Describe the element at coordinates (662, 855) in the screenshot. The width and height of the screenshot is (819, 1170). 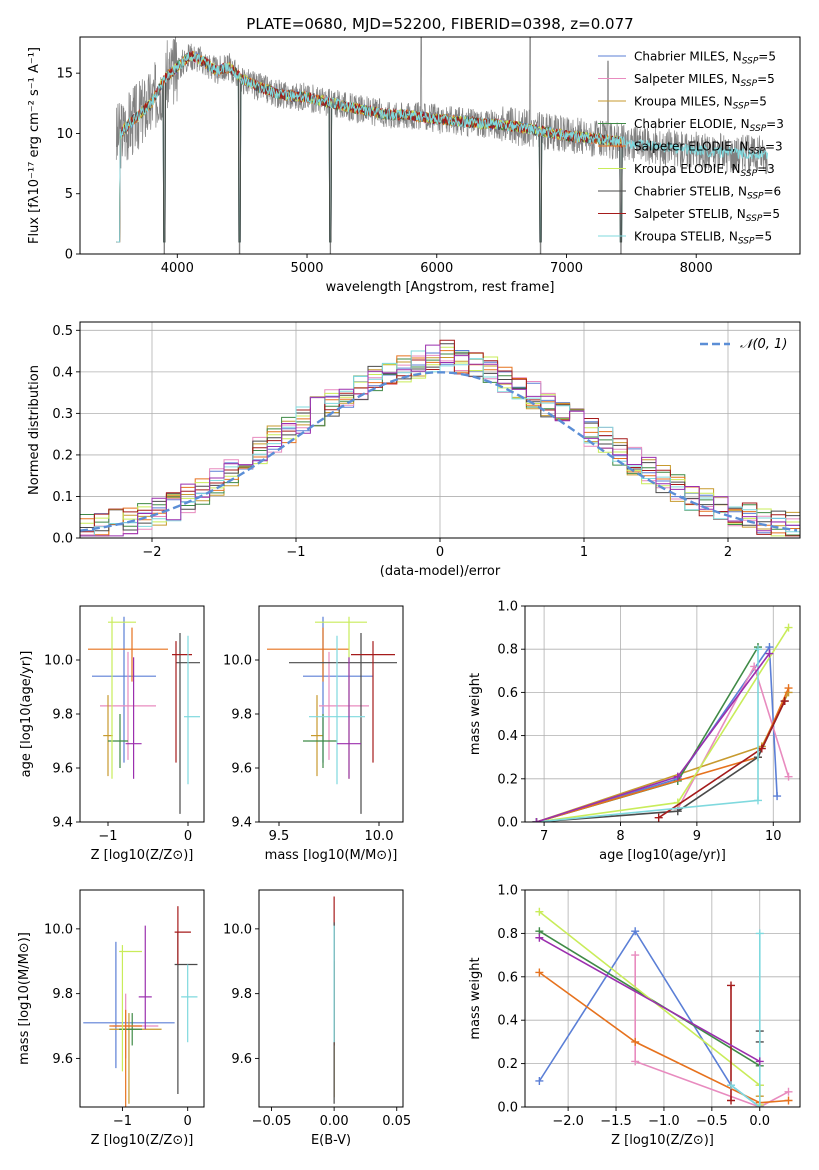
I see `x-axis-label: age [log10(age/yr)]` at that location.